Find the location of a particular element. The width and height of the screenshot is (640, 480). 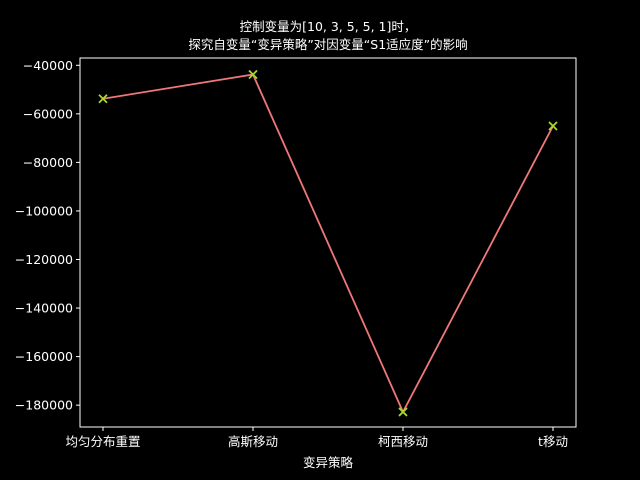

x-tick-label: 高斯移动 is located at coordinates (253, 441).